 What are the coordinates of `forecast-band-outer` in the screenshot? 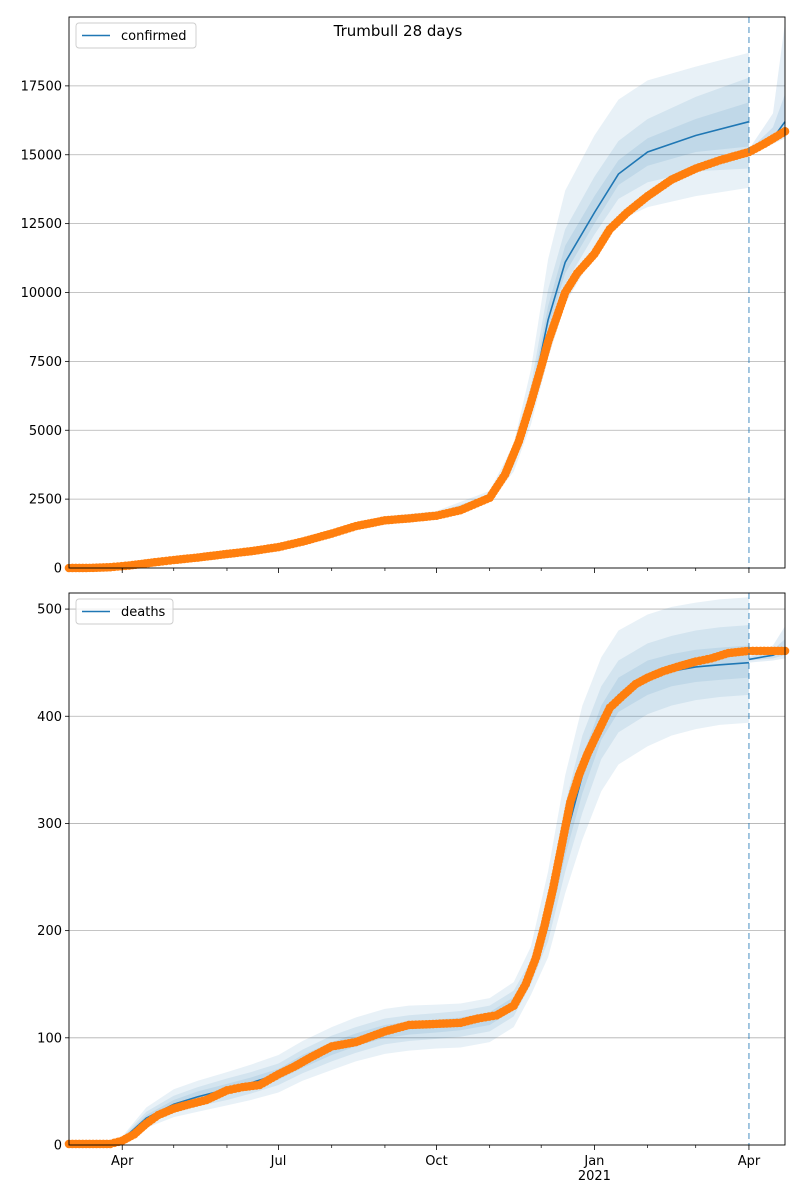 It's located at (766, 88).